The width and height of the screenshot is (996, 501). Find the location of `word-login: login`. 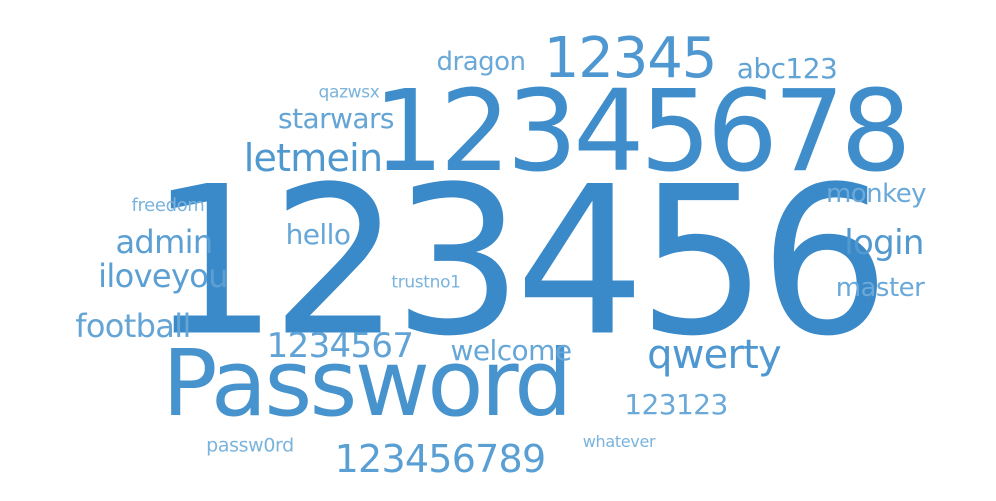

word-login: login is located at coordinates (884, 243).